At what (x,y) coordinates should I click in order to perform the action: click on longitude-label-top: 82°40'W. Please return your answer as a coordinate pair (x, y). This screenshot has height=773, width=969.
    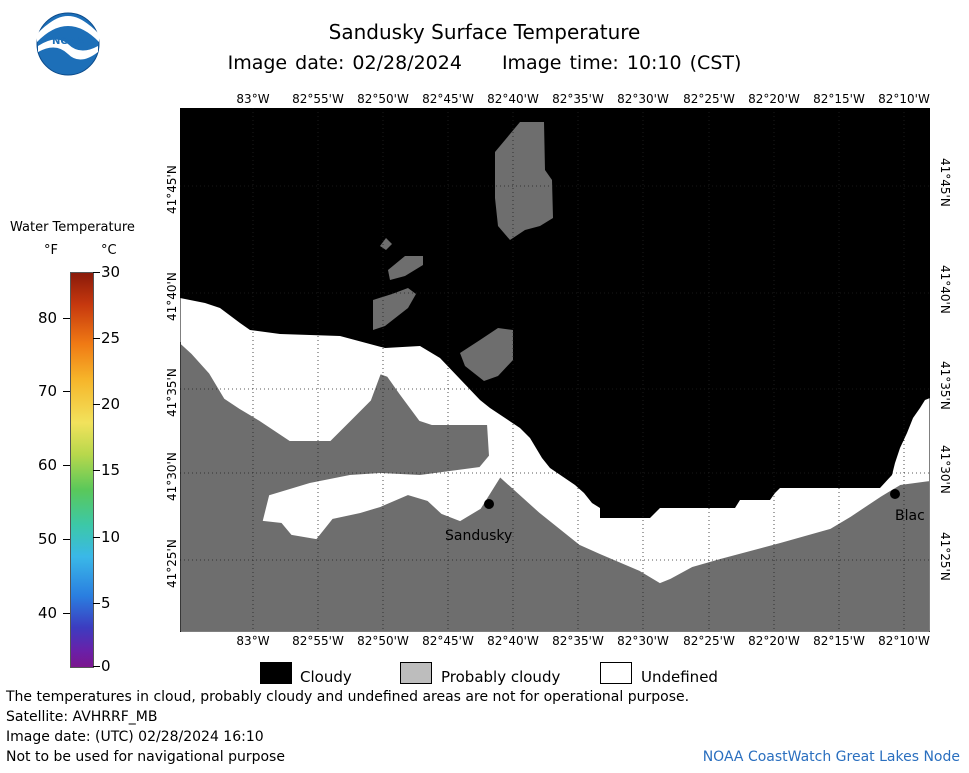
    Looking at the image, I should click on (513, 99).